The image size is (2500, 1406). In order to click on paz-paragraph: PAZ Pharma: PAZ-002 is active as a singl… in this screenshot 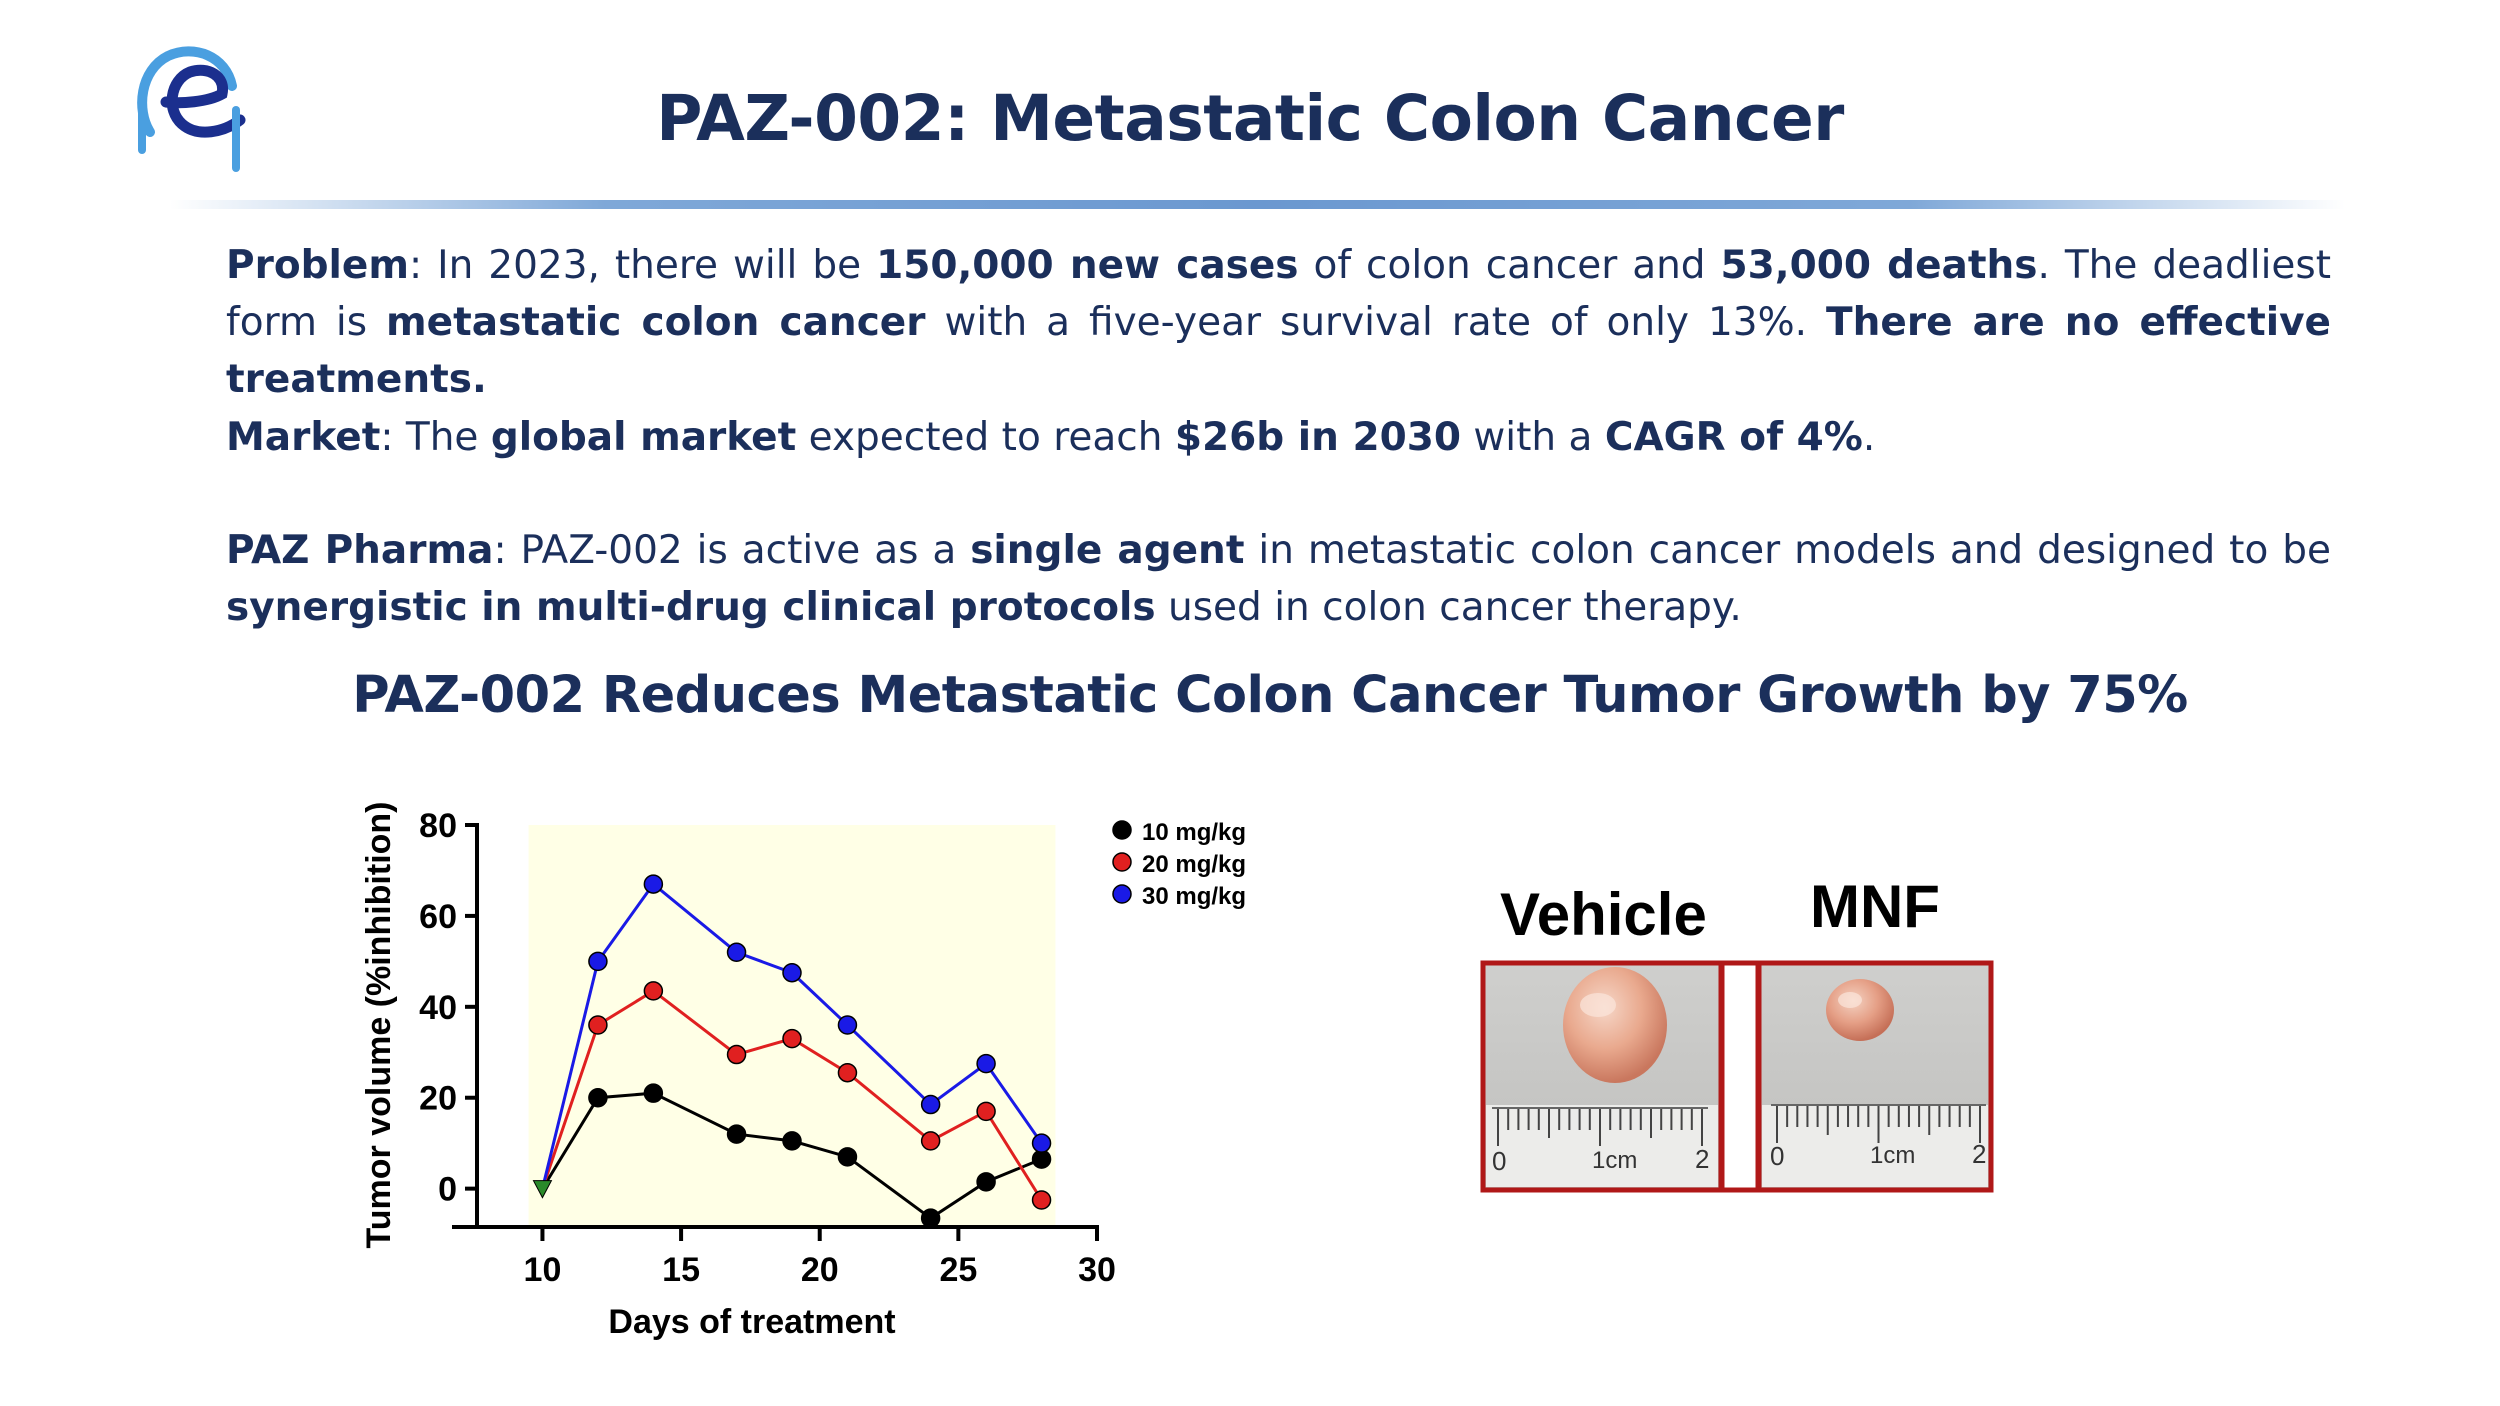, I will do `click(1278, 579)`.